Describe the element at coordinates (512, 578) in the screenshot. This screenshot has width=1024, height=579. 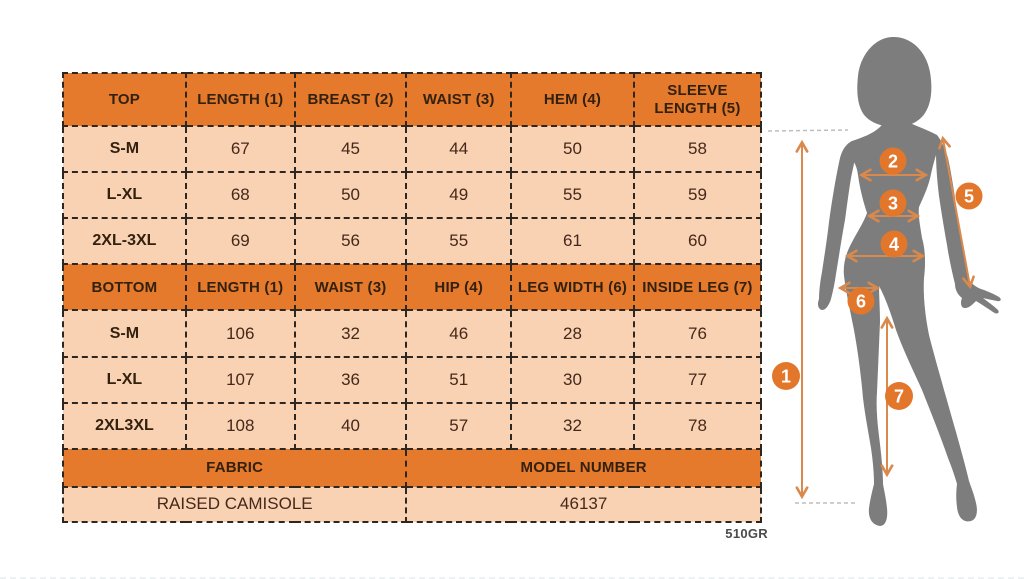
I see `partial-next-row-hint` at that location.